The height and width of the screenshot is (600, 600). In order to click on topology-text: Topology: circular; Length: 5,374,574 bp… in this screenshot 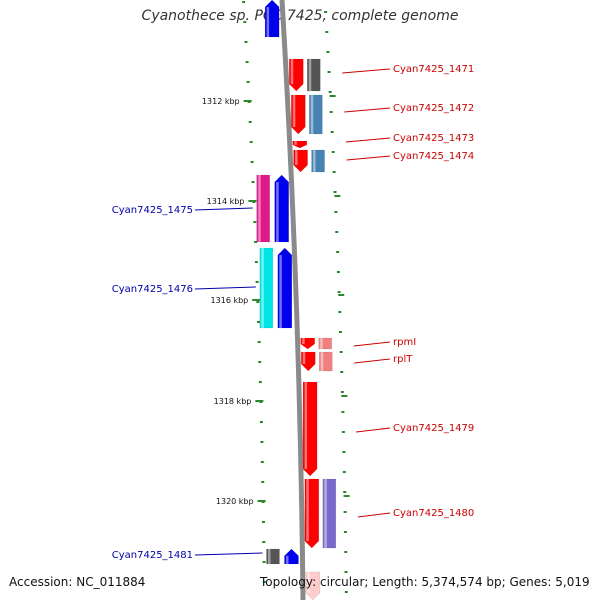, I will do `click(425, 582)`.